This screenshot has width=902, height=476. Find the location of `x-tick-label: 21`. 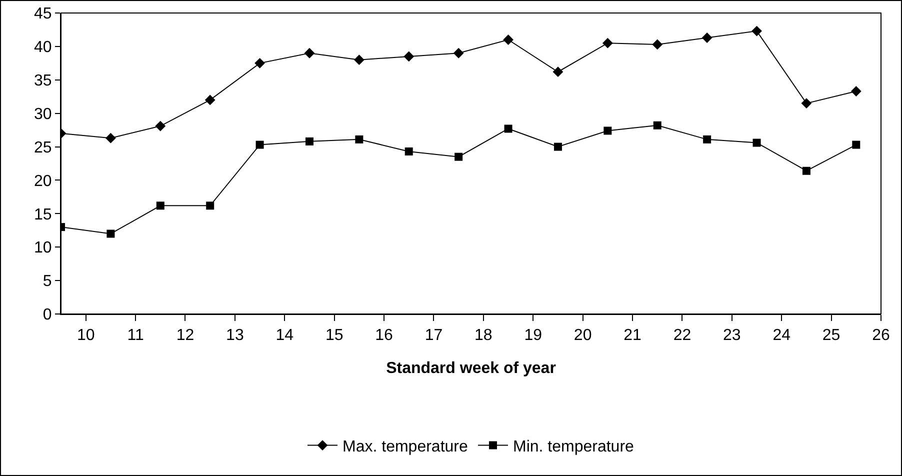

x-tick-label: 21 is located at coordinates (633, 335).